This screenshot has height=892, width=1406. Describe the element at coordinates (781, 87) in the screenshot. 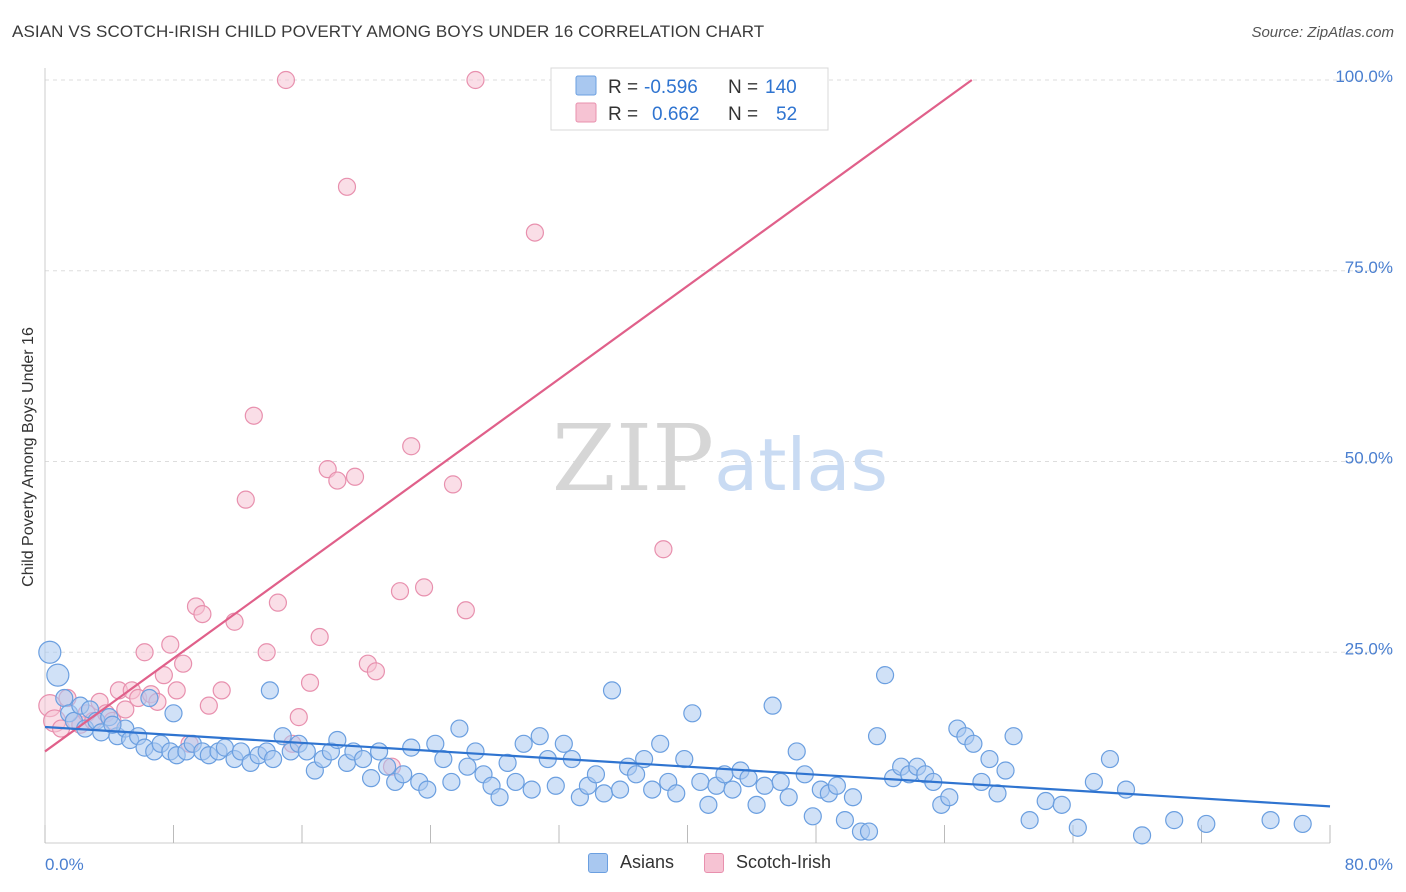

I see `legend-n-value-0: 140` at that location.